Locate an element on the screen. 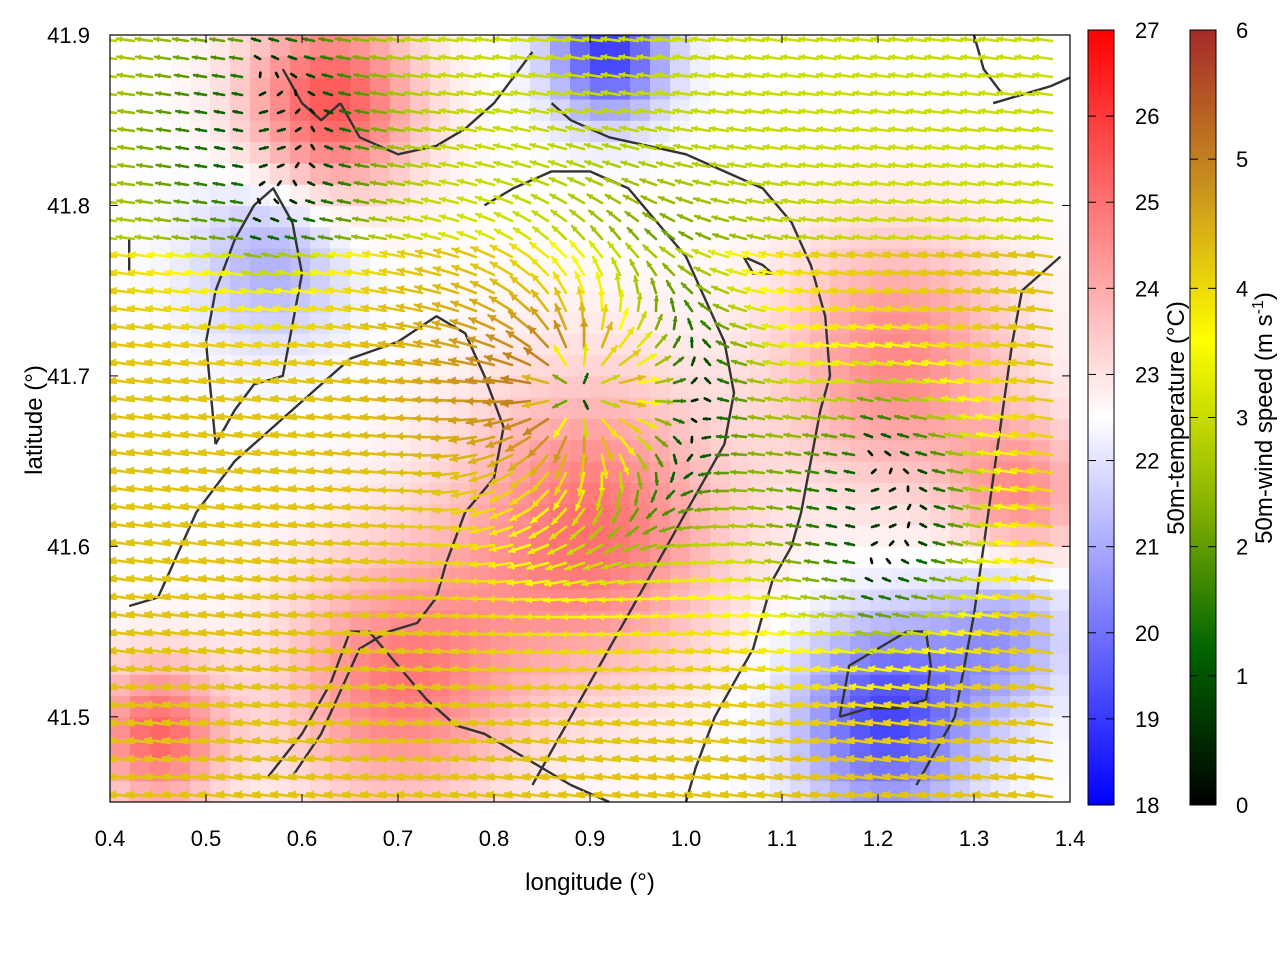  temp-cb-tick-label: 21 is located at coordinates (1147, 547).